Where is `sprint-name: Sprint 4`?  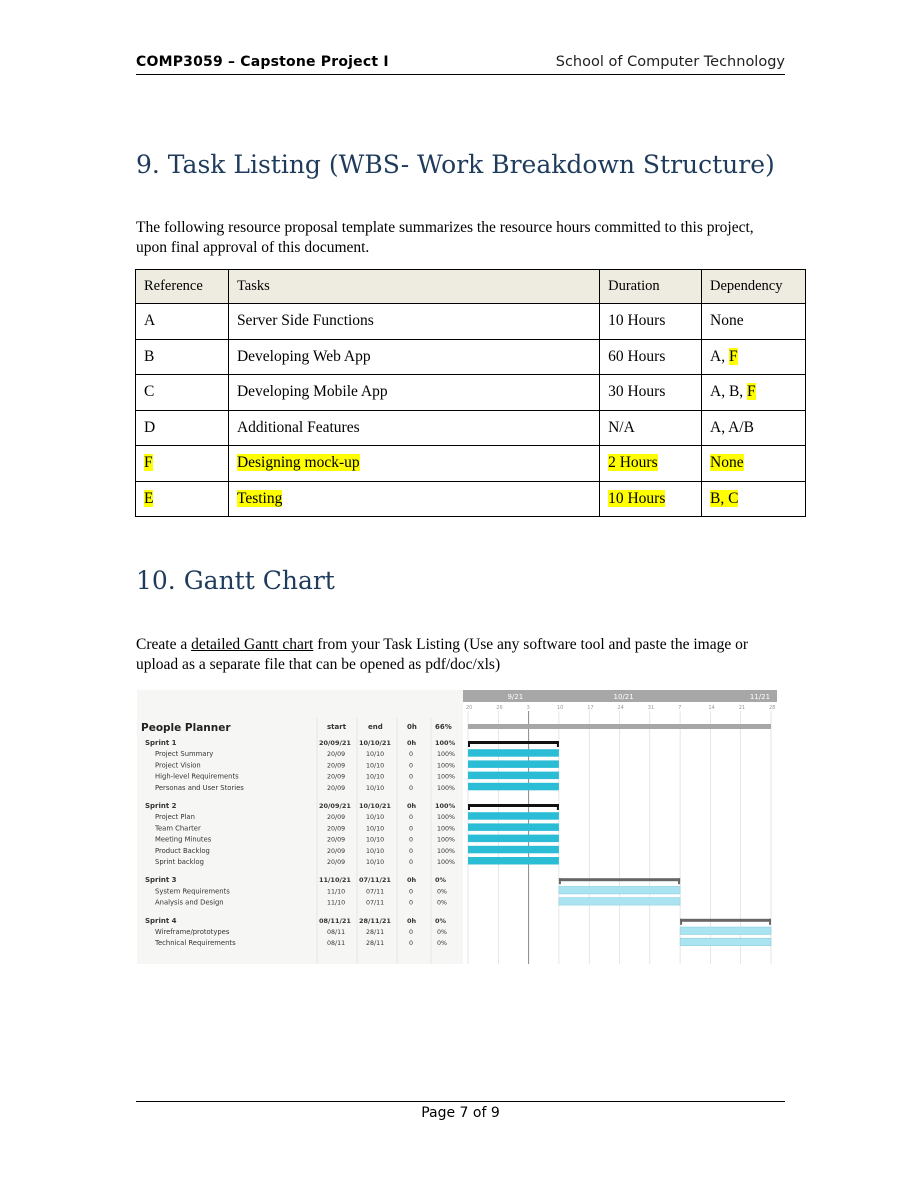
sprint-name: Sprint 4 is located at coordinates (161, 921).